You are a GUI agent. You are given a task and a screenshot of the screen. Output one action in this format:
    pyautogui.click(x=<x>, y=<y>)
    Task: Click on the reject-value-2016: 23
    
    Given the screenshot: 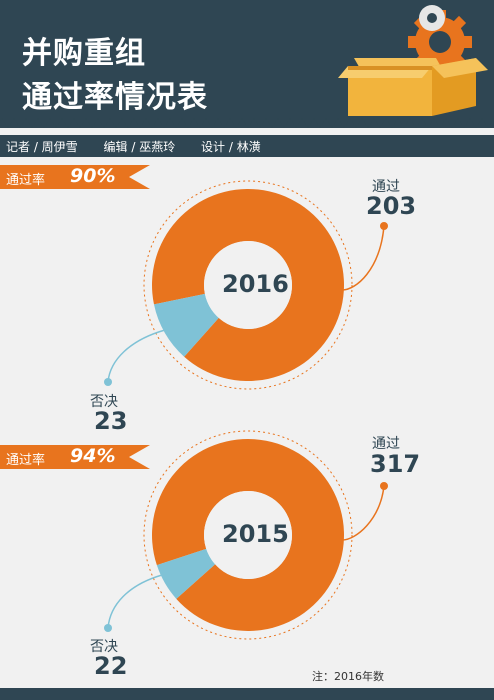 What is the action you would take?
    pyautogui.click(x=111, y=421)
    